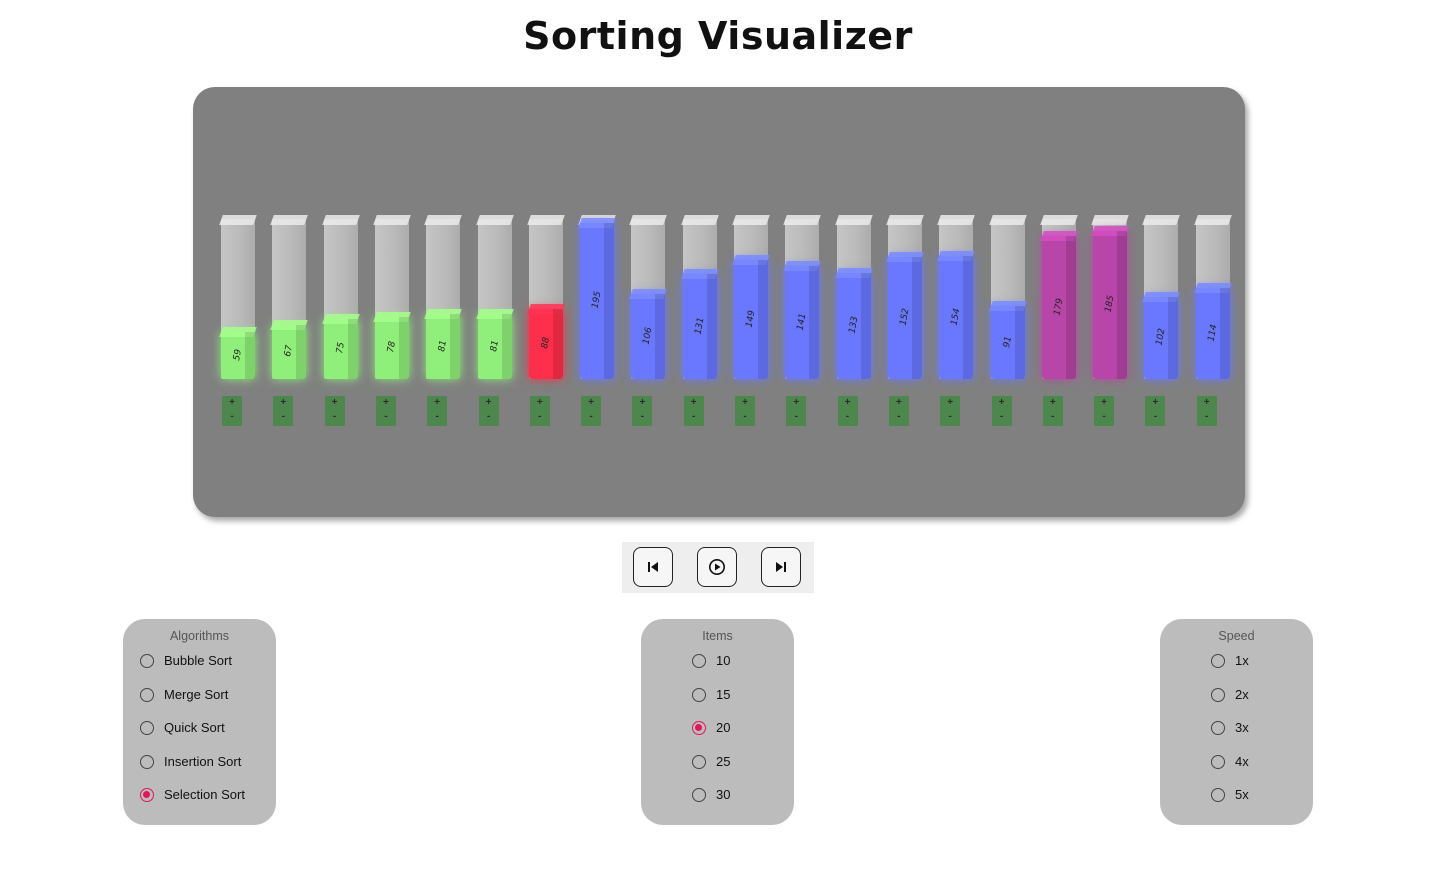  Describe the element at coordinates (1230, 727) in the screenshot. I see `speed-option-3x: 3x` at that location.